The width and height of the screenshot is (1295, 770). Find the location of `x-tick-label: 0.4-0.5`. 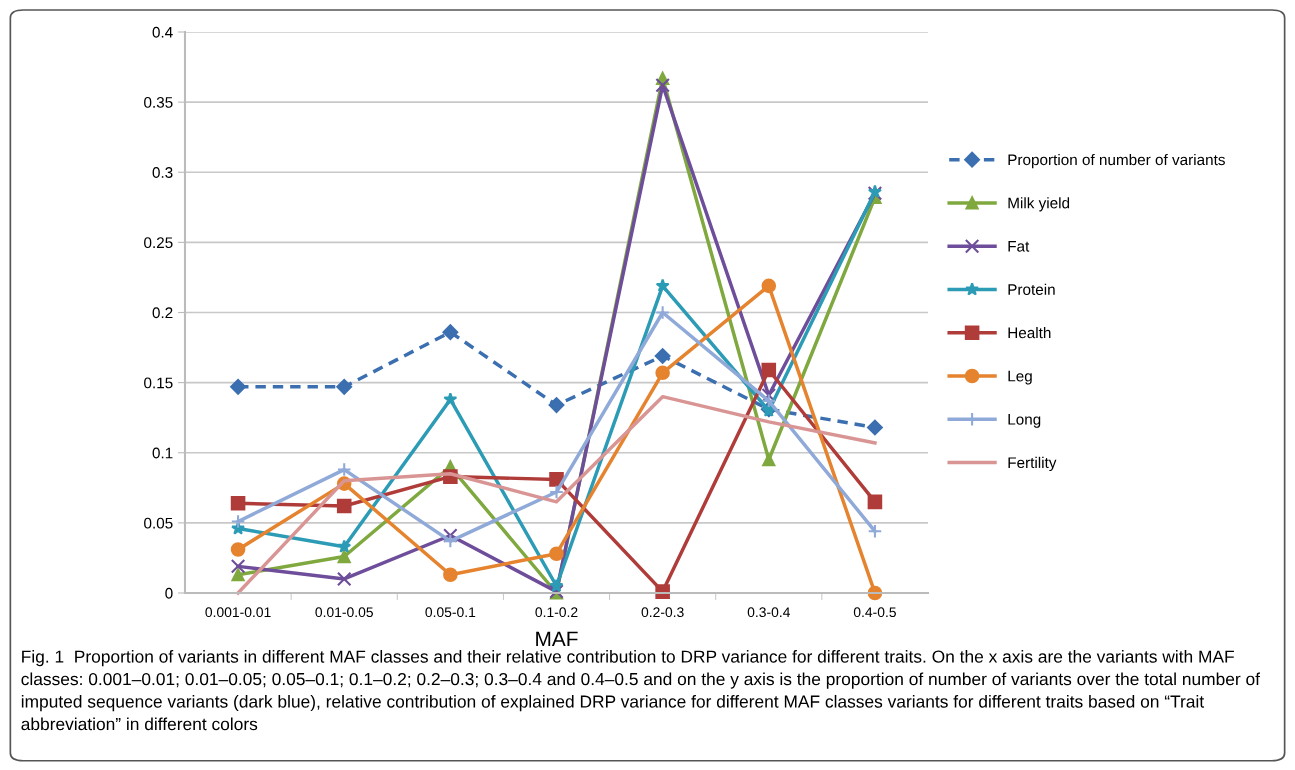

x-tick-label: 0.4-0.5 is located at coordinates (874, 612).